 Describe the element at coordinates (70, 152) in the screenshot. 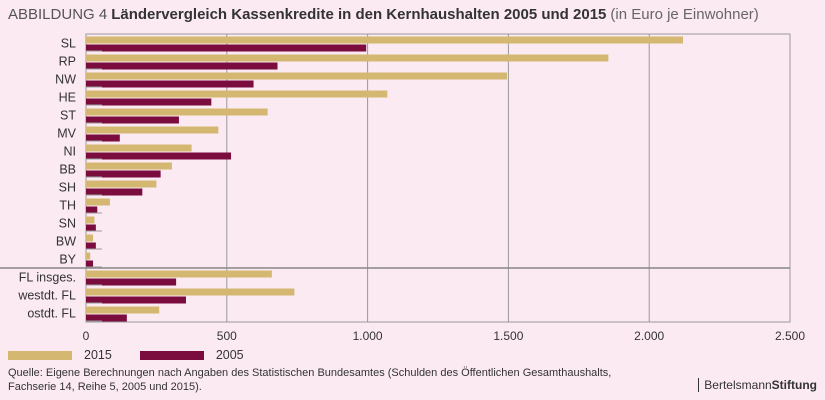

I see `category-label: NI` at that location.